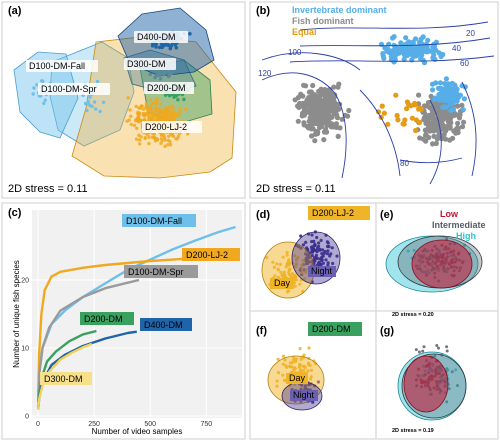 The image size is (500, 441). What do you see at coordinates (265, 73) in the screenshot?
I see `contour-label-120: 120` at bounding box center [265, 73].